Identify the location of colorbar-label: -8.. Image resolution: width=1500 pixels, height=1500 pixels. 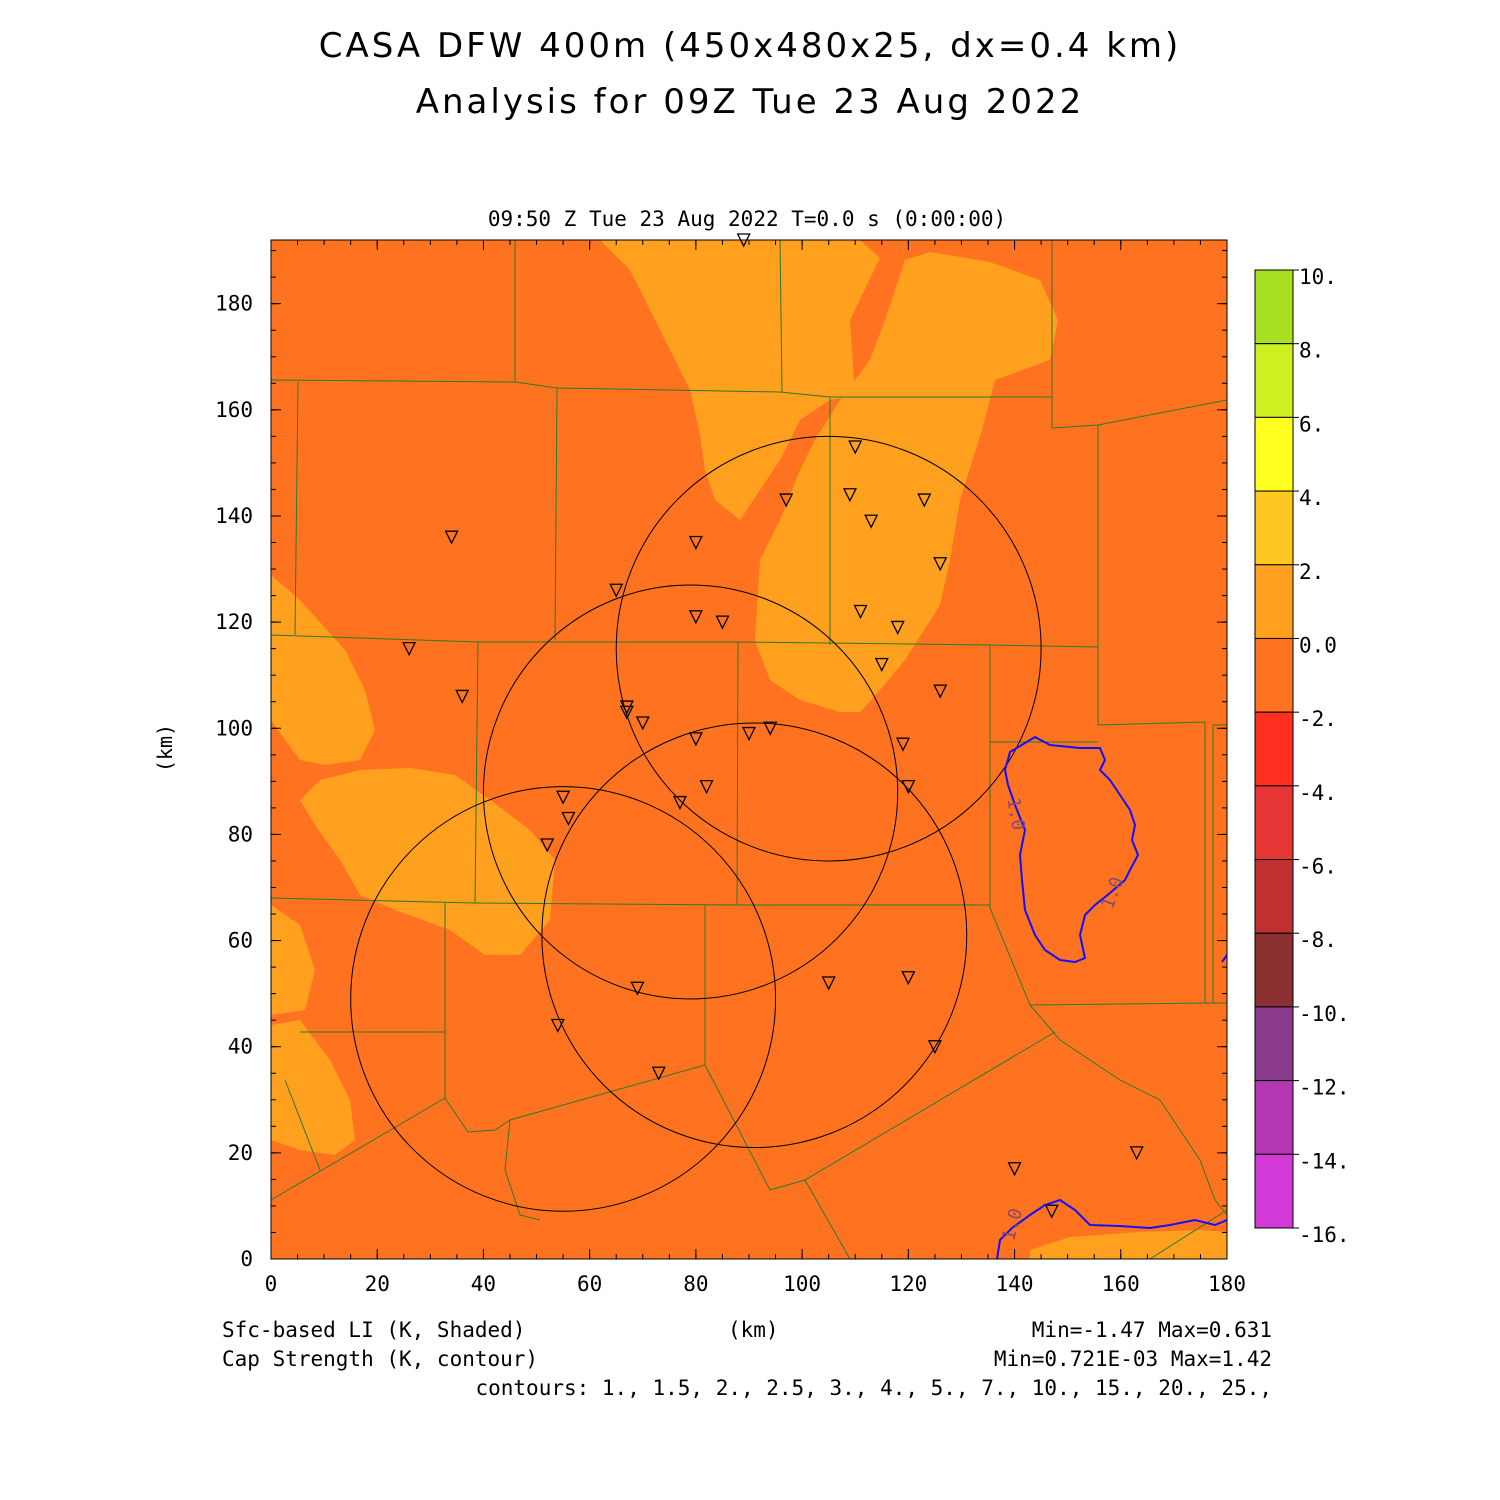
(1318, 940).